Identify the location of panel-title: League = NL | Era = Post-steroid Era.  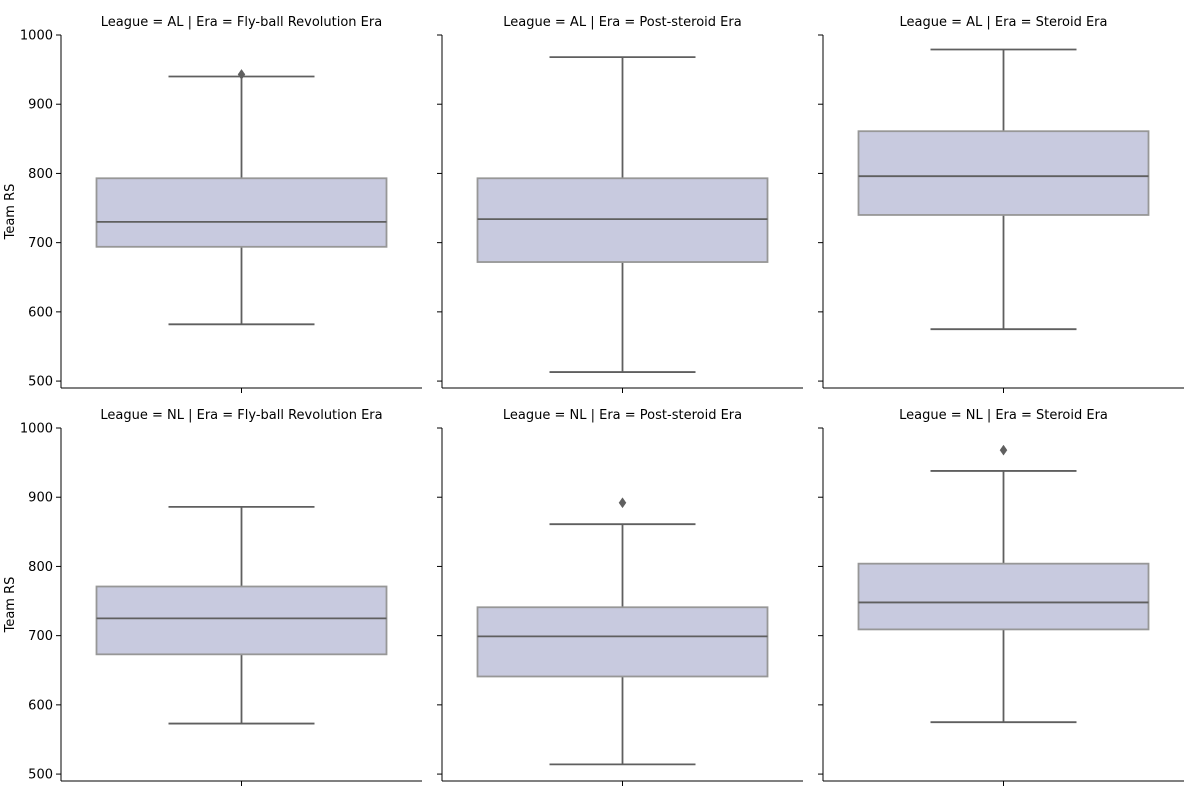
(622, 415).